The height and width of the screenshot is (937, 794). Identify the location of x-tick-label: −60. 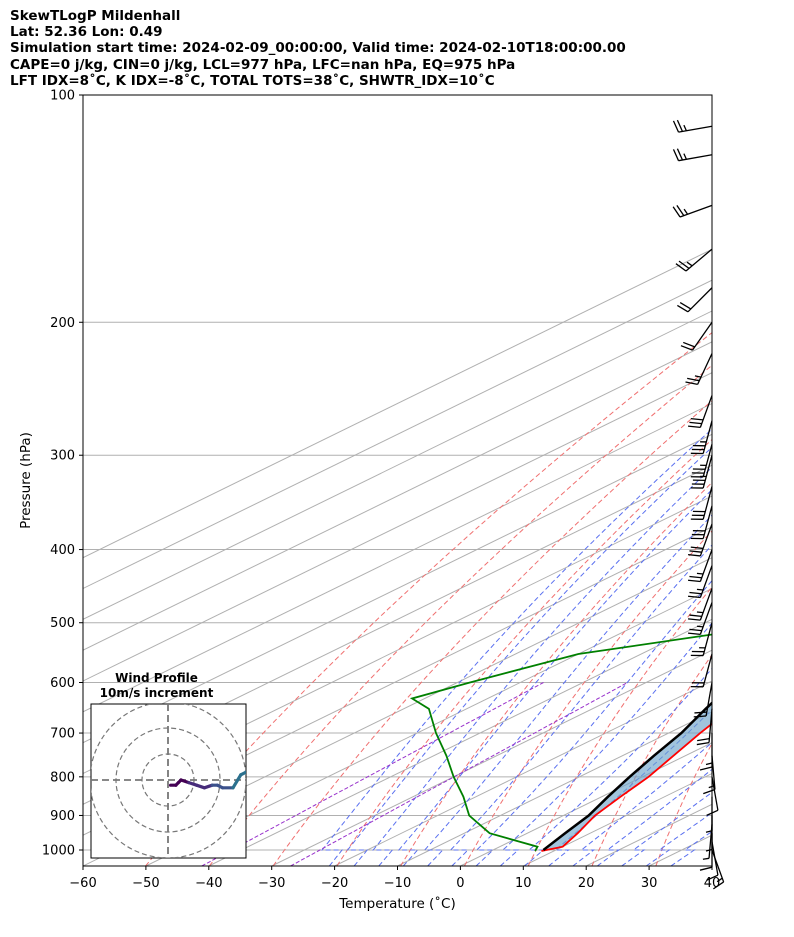
(82, 883).